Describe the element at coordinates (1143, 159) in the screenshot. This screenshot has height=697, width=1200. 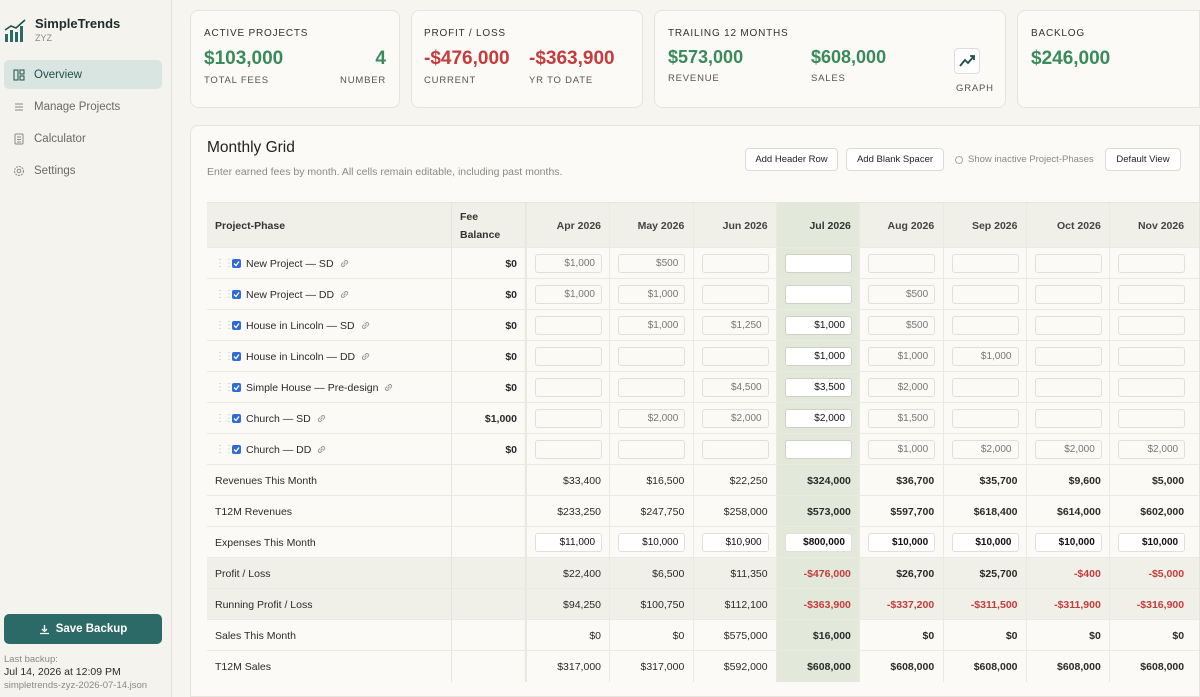
I see `default-view-button: Default View` at that location.